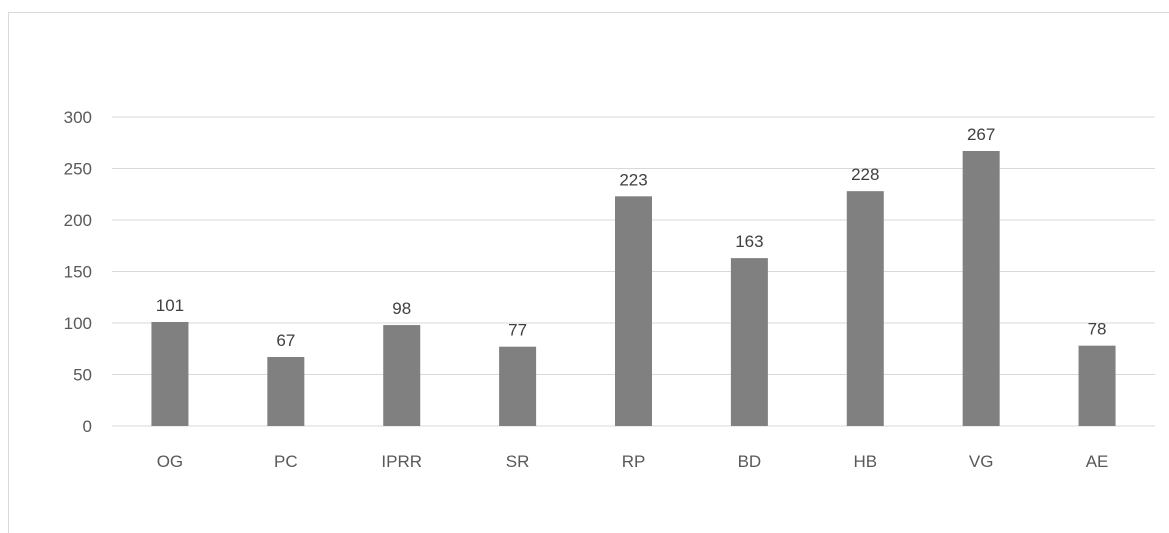 The height and width of the screenshot is (533, 1169). I want to click on bar-bd, so click(749, 342).